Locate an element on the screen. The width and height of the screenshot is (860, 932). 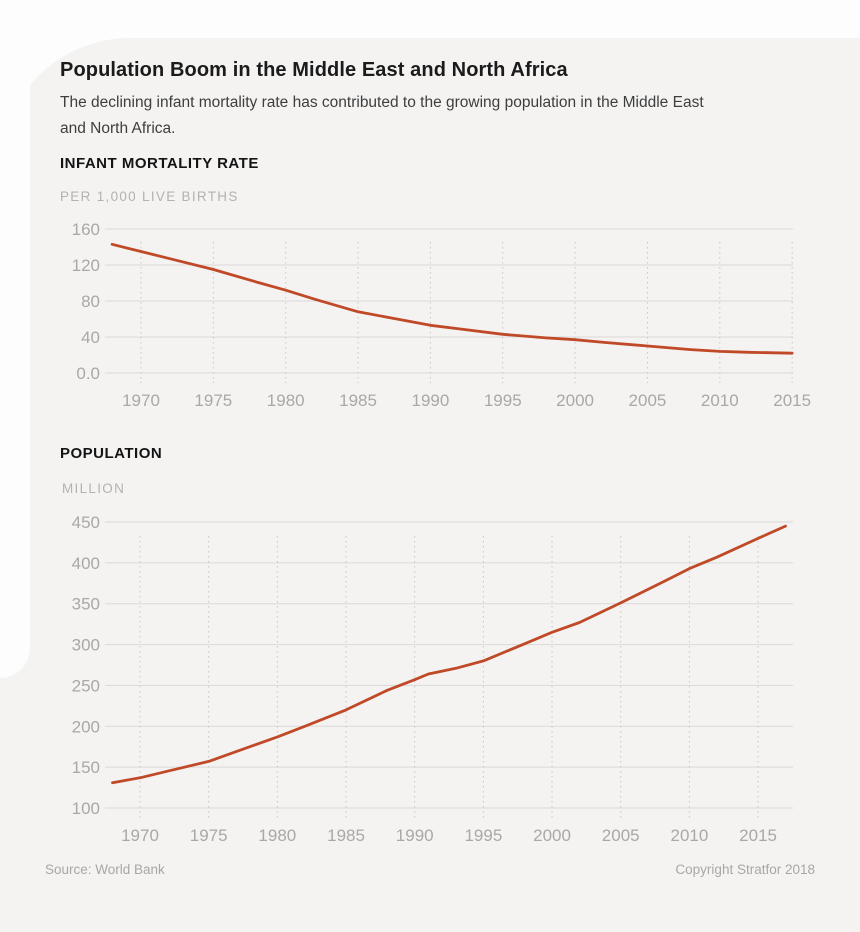
data-line is located at coordinates (452, 298).